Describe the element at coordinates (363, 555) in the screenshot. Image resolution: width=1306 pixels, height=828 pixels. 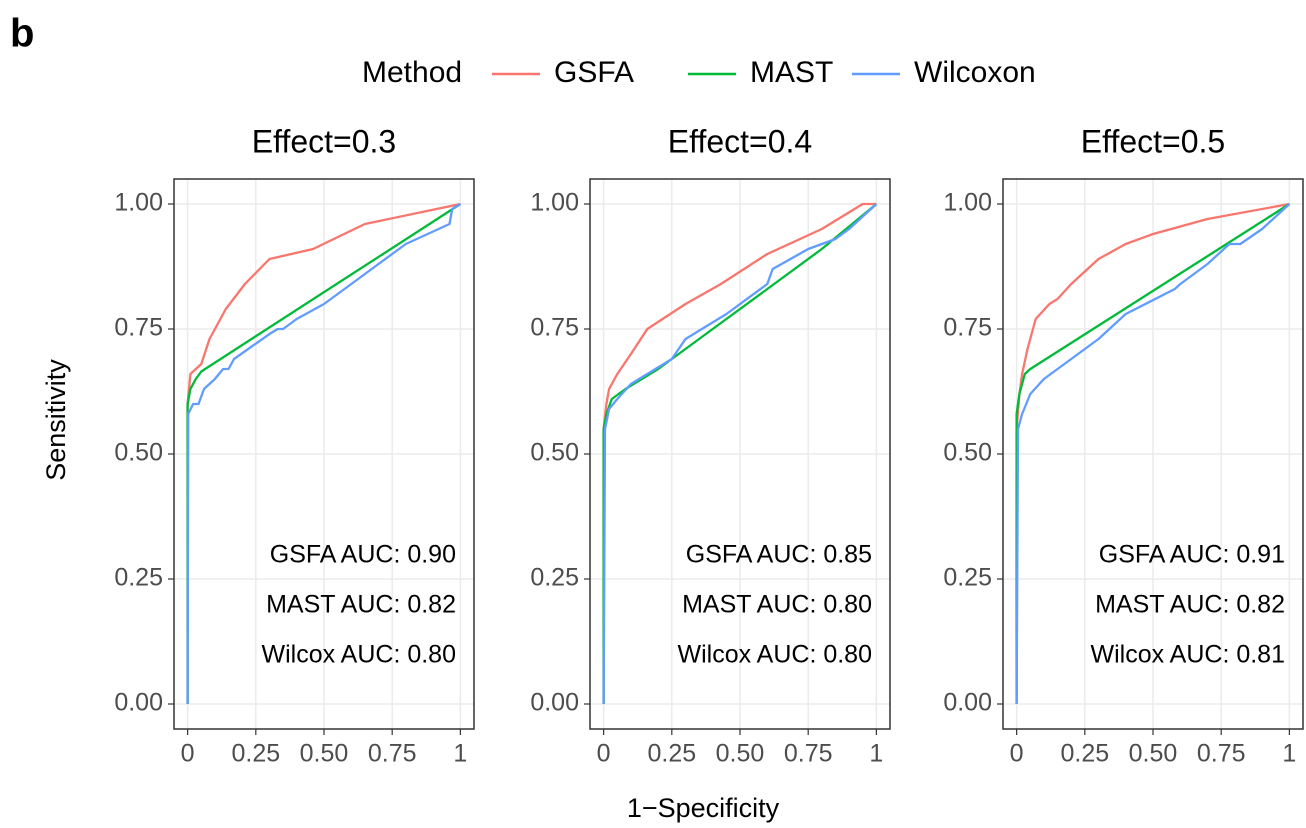
I see `auc-annotation: GSFA AUC: 0.90` at that location.